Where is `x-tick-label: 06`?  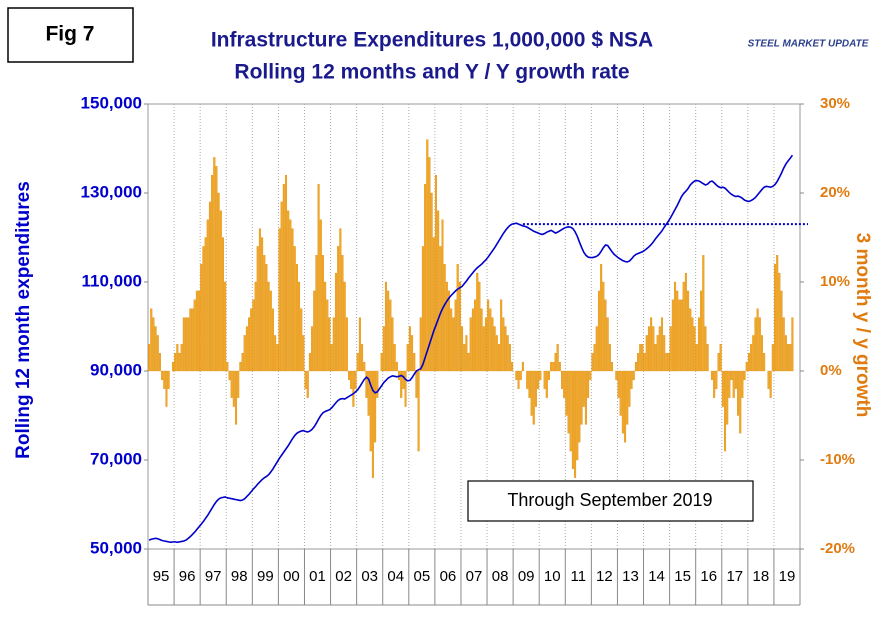
x-tick-label: 06 is located at coordinates (448, 576).